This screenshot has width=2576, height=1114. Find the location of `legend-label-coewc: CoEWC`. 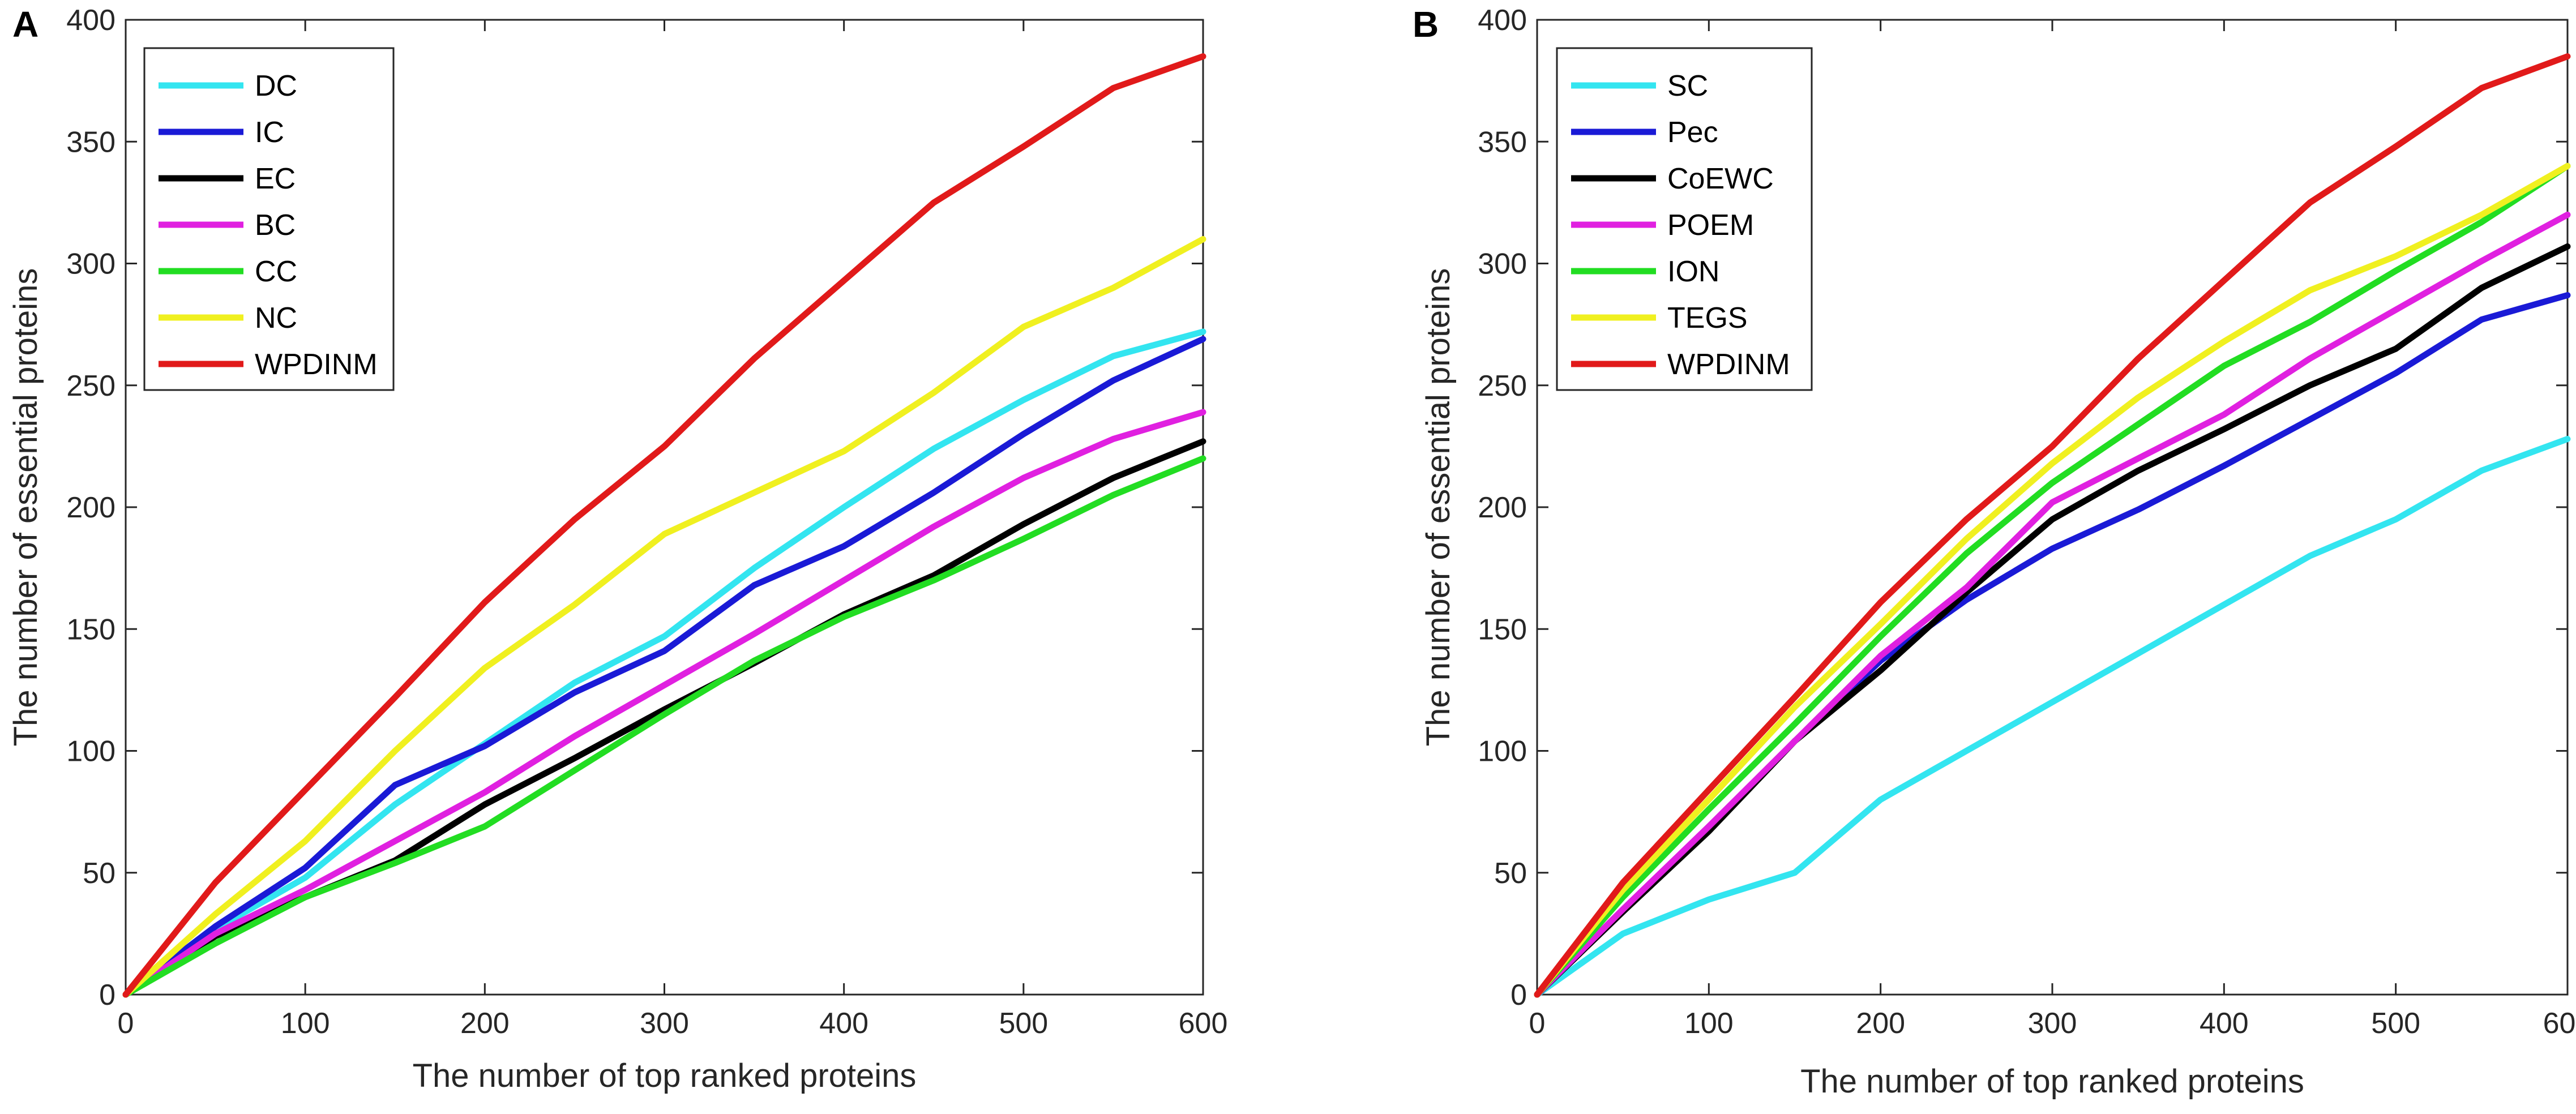

legend-label-coewc: CoEWC is located at coordinates (1720, 178).